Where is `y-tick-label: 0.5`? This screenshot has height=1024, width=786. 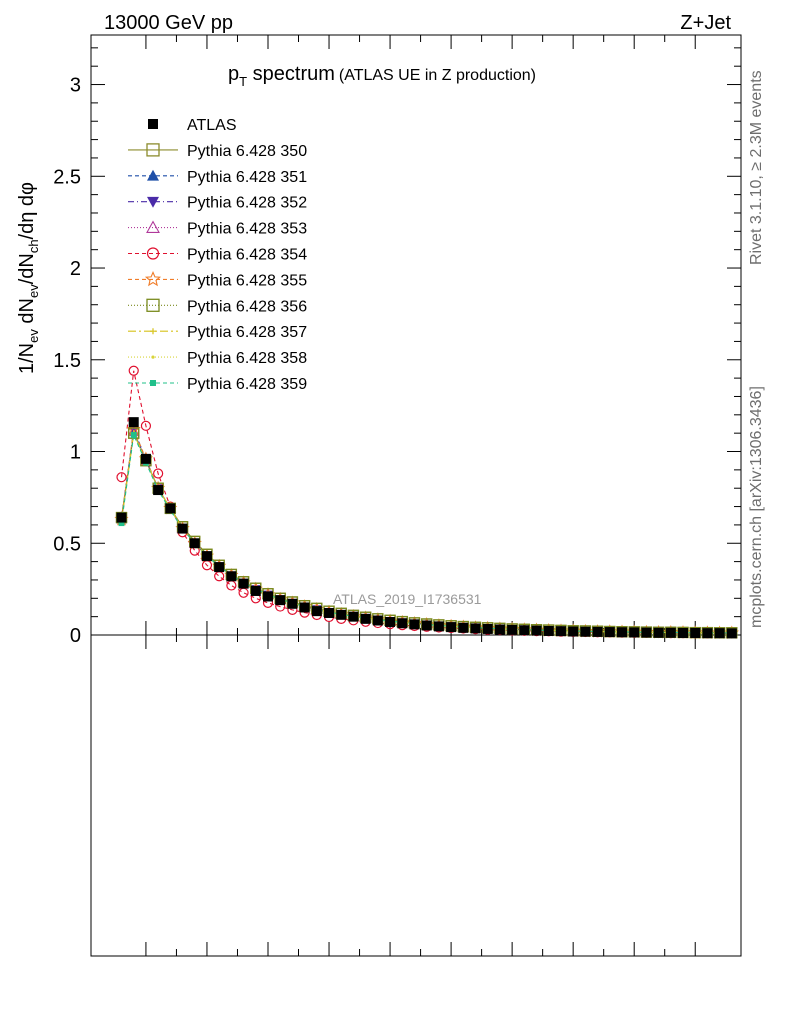
y-tick-label: 0.5 is located at coordinates (67, 544).